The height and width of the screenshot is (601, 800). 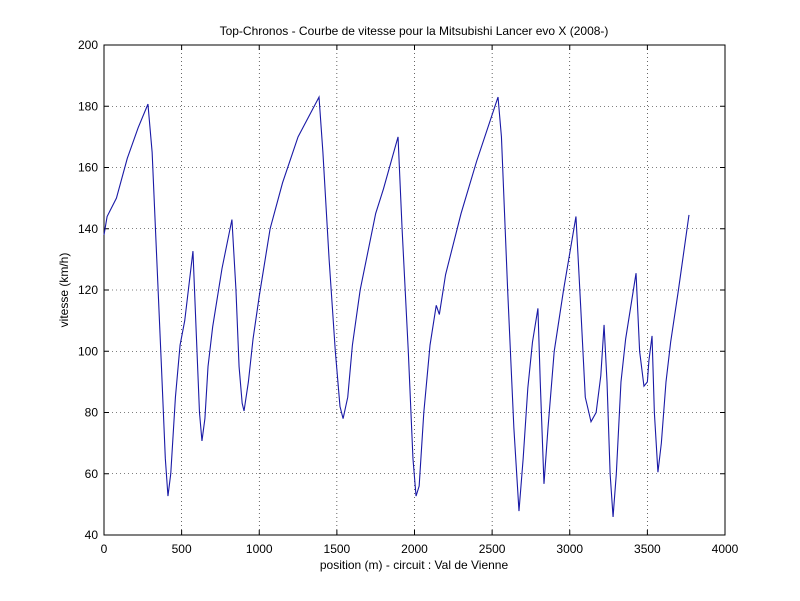 I want to click on x-tick-label: 4000, so click(x=725, y=549).